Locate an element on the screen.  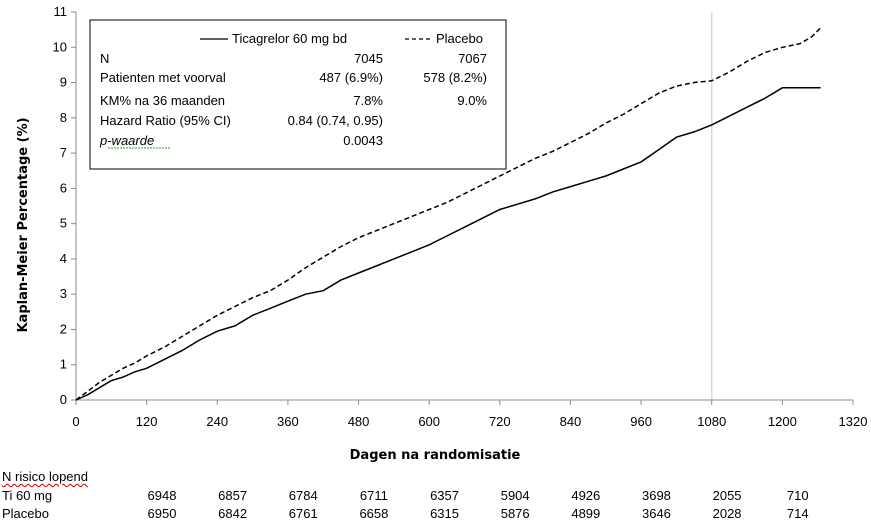
x-tick-label: 120 is located at coordinates (147, 421).